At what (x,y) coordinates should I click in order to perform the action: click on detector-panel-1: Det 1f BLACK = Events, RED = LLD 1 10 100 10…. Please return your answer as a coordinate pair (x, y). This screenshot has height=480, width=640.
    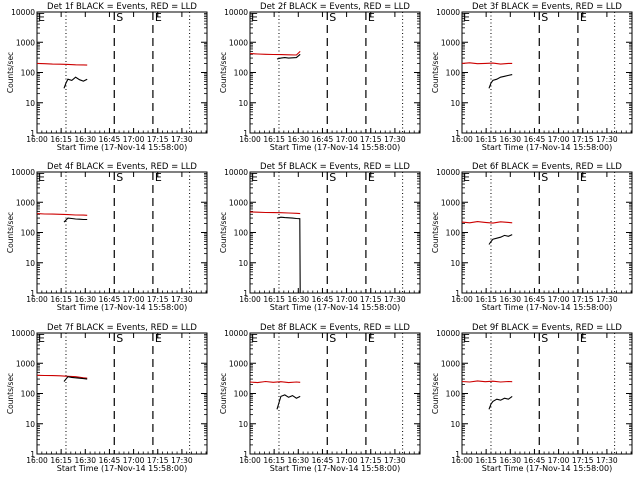
    Looking at the image, I should click on (107, 77).